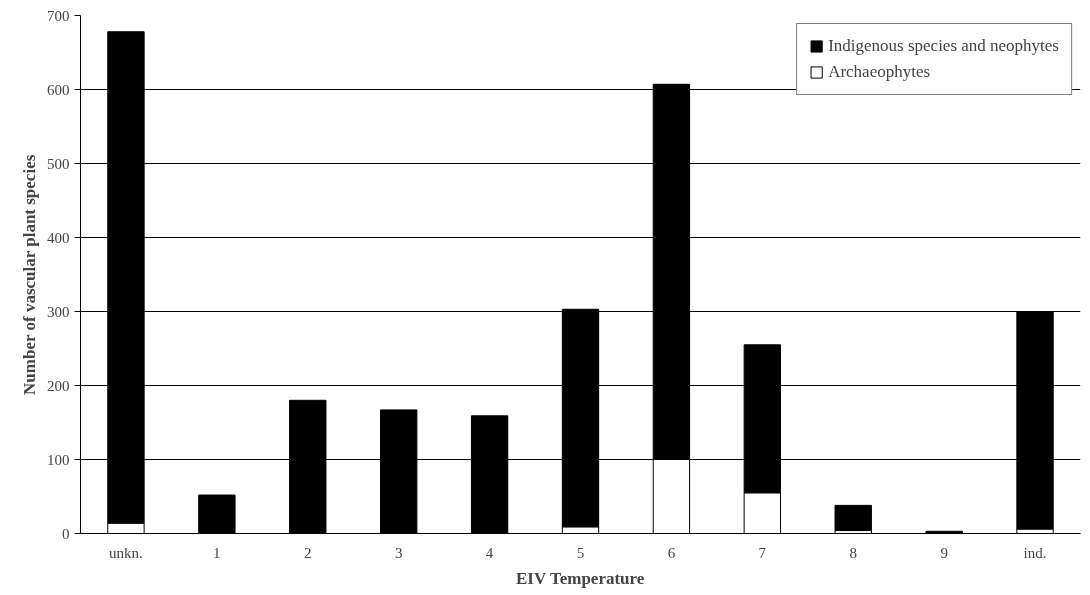  I want to click on x-axis-title: EIV Temperature, so click(580, 578).